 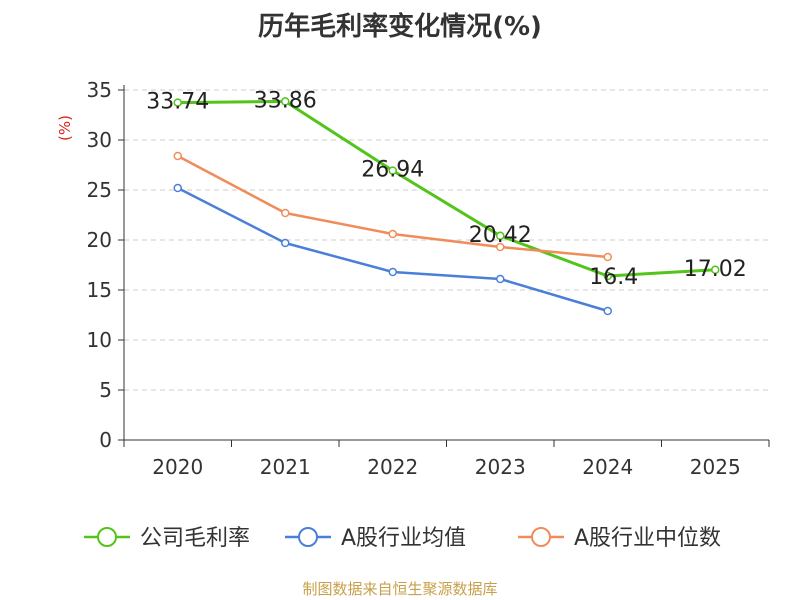 I want to click on data-label: 20.42, so click(x=500, y=235).